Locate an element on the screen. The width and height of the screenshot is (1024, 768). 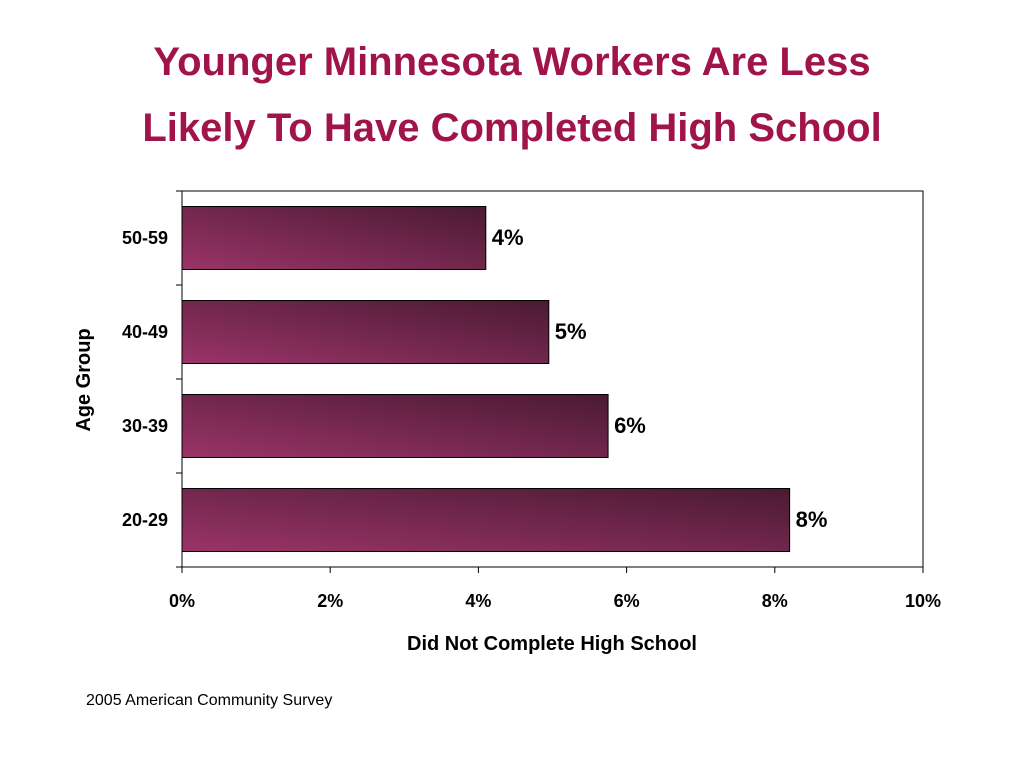
category-label-40-49: 40-49 is located at coordinates (145, 332).